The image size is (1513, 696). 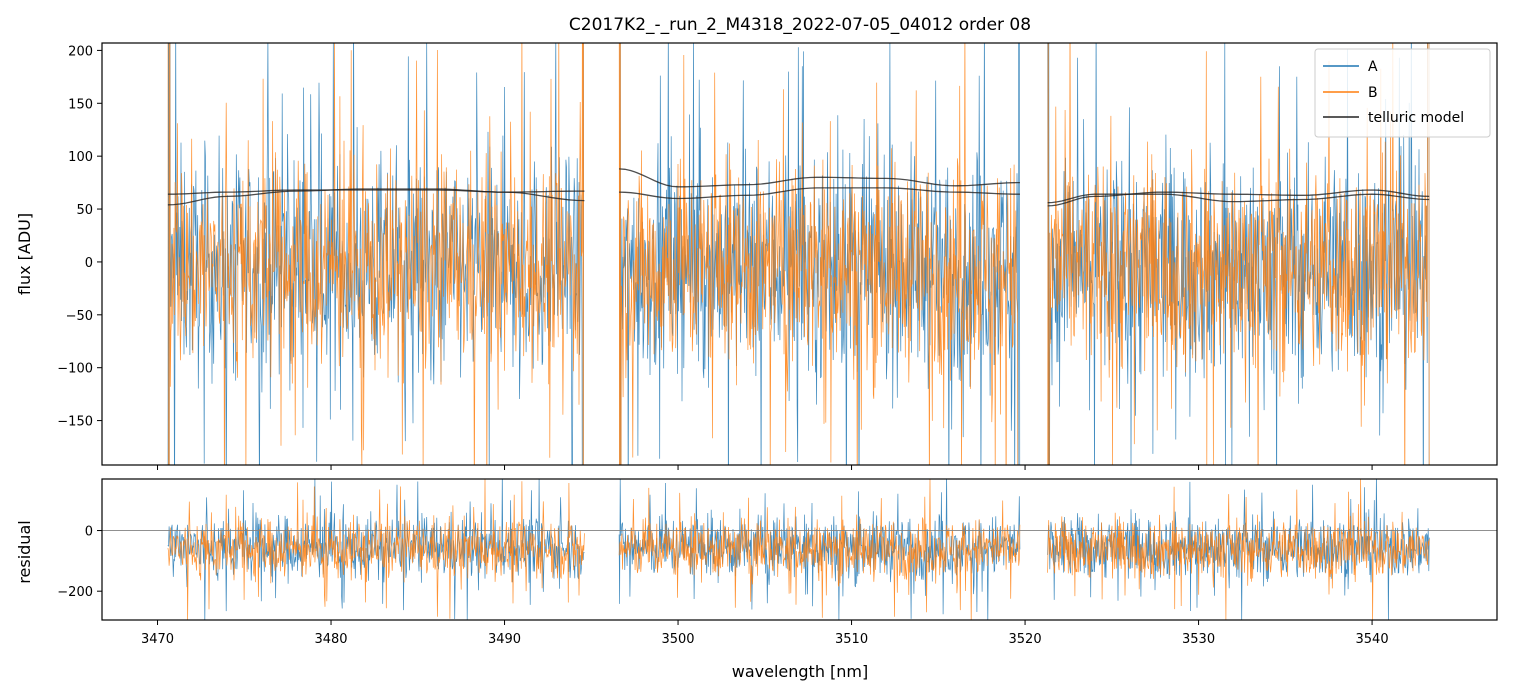 I want to click on x-tick-label: 3470, so click(x=157, y=639).